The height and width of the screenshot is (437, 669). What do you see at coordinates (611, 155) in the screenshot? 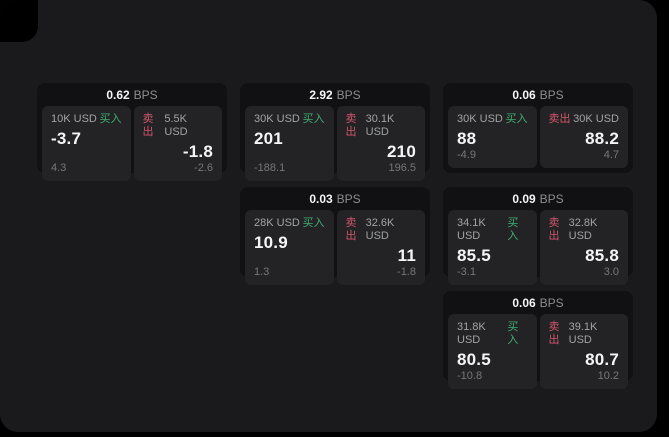
I see `sell-delta: 4.7` at bounding box center [611, 155].